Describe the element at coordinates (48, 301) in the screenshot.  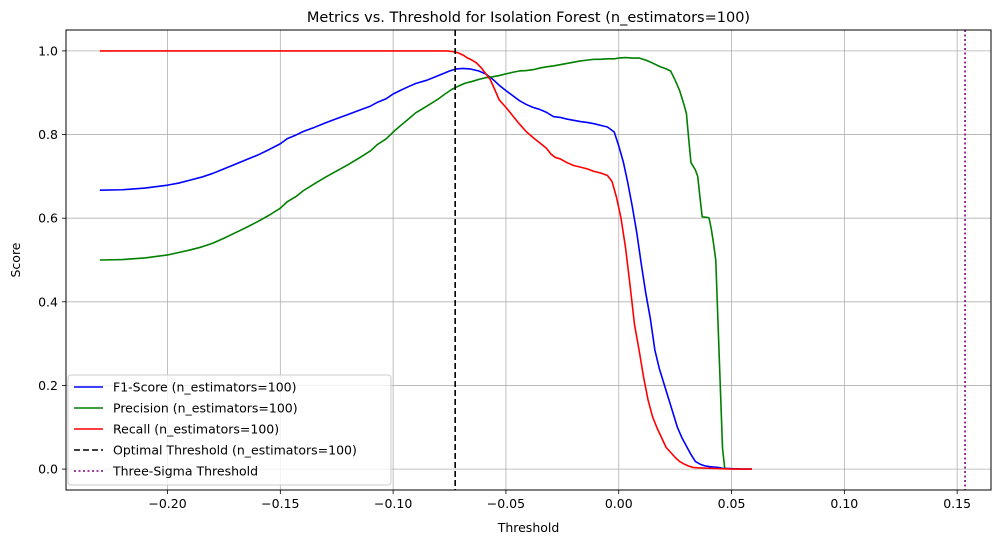
I see `y-tick-label: 0.4` at that location.